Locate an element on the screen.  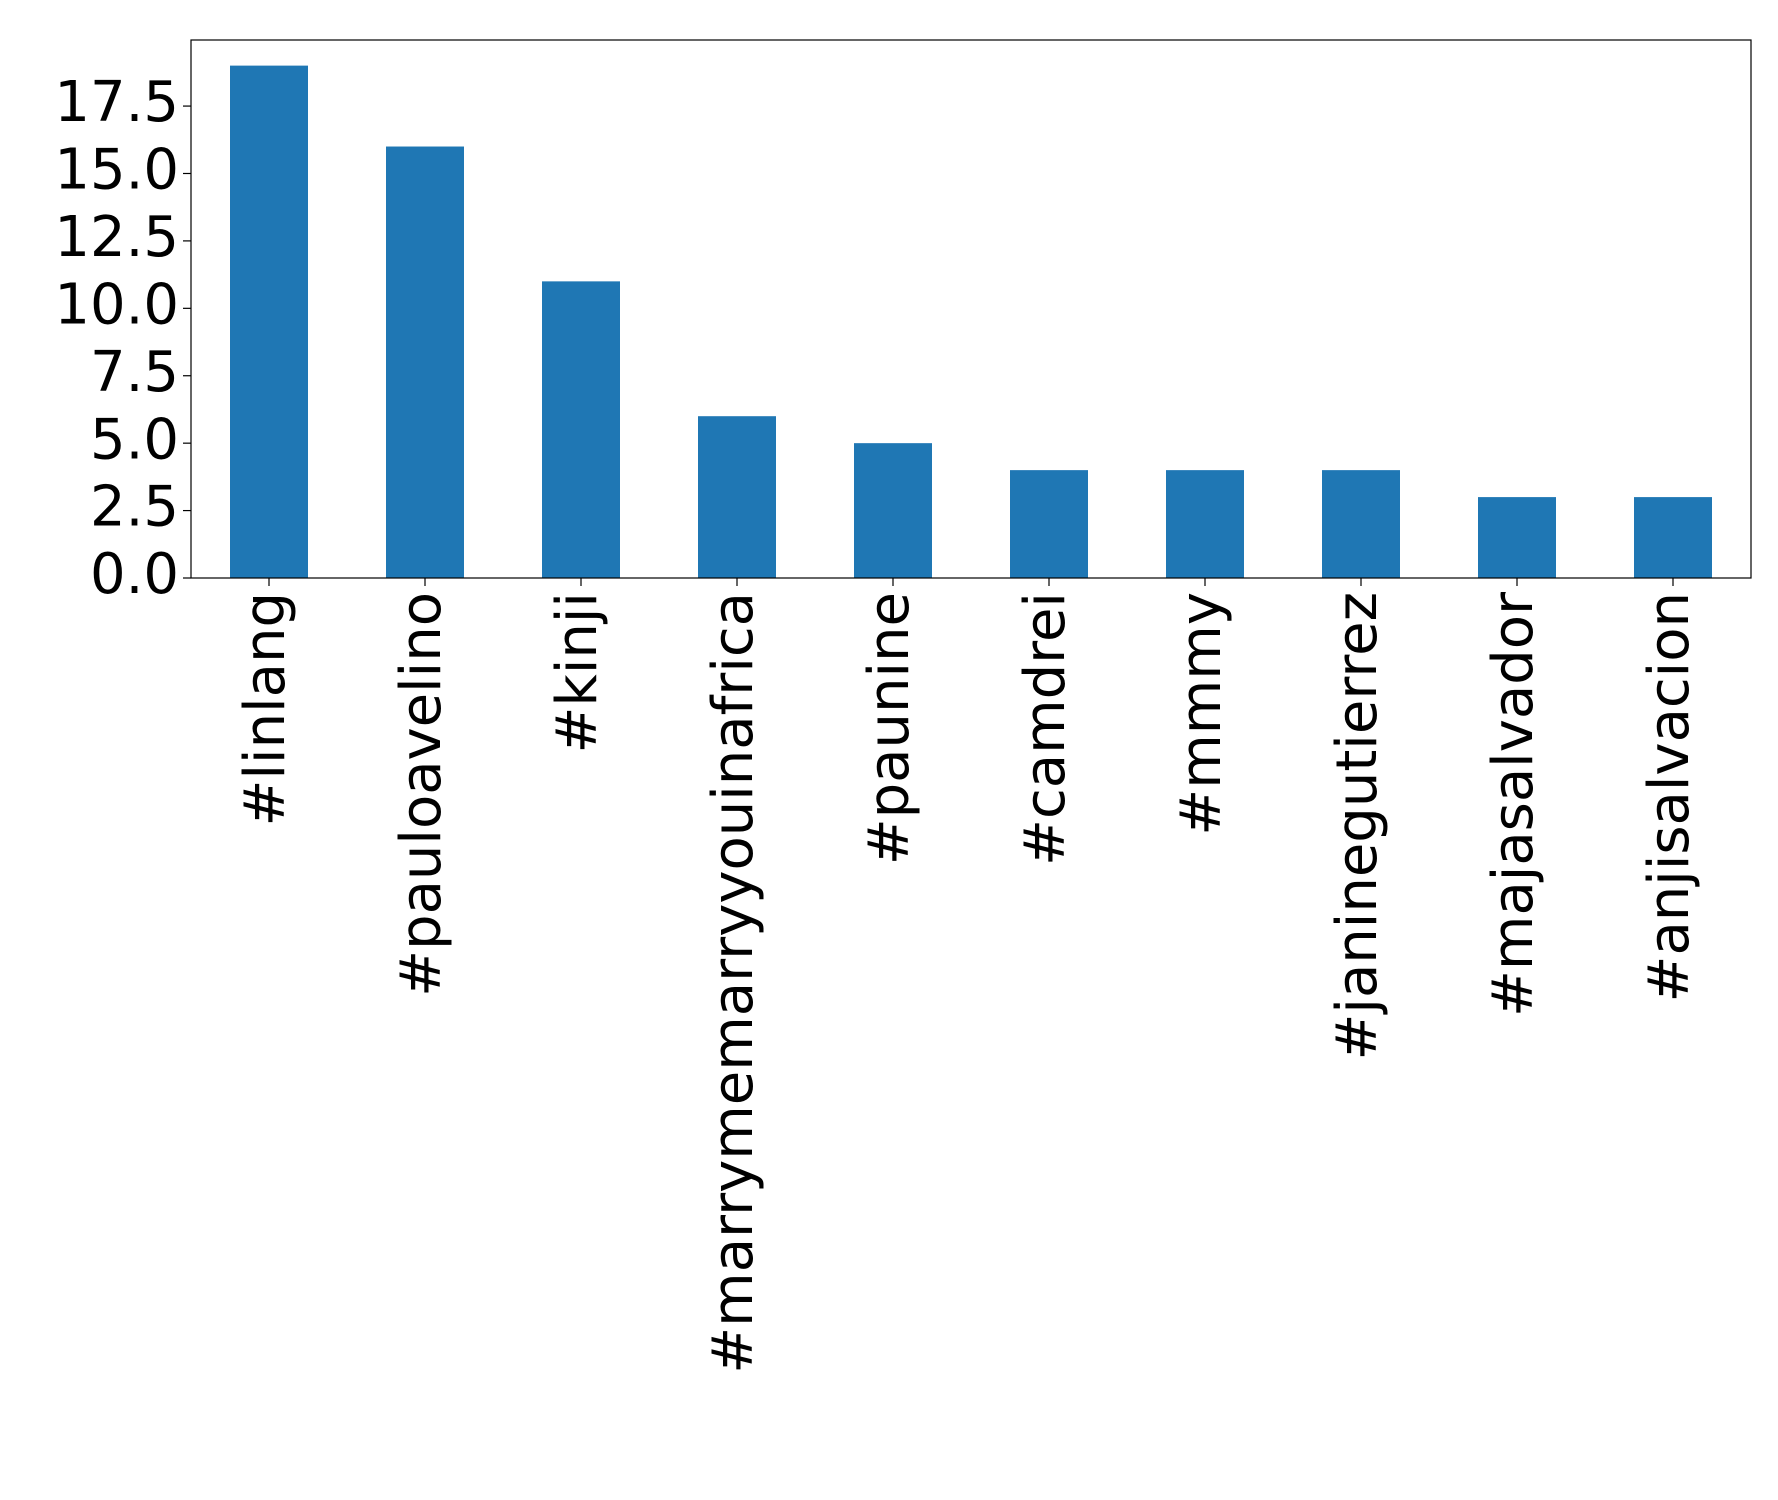
x-tick-label: #mmmy is located at coordinates (1201, 714).